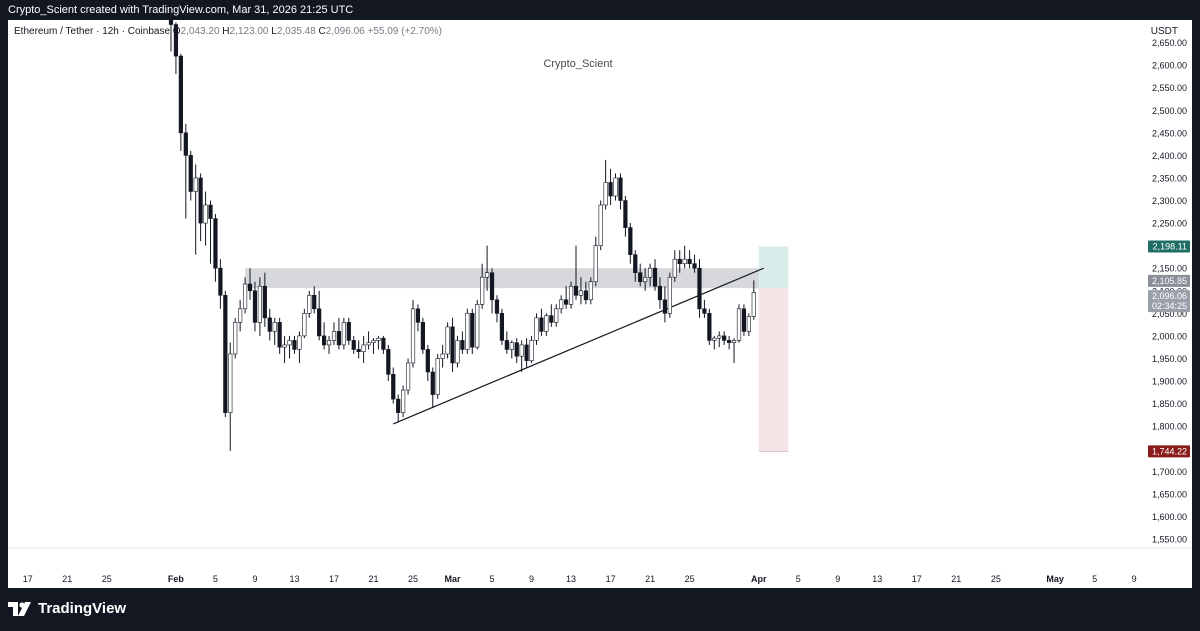 Image resolution: width=1200 pixels, height=631 pixels. I want to click on tradingview-logo-icon, so click(20, 609).